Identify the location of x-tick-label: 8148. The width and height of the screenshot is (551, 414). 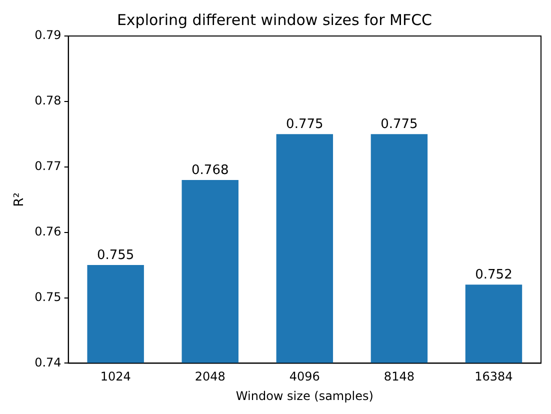
(399, 377).